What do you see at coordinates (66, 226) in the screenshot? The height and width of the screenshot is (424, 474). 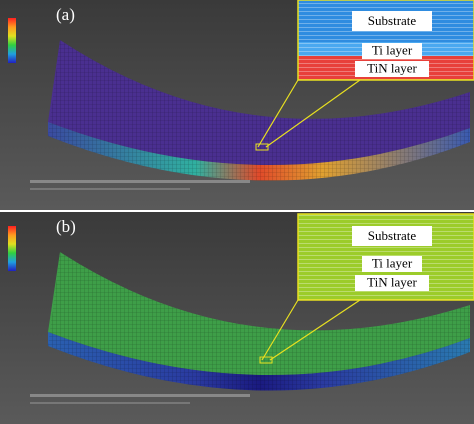 I see `panel-label: (b)` at bounding box center [66, 226].